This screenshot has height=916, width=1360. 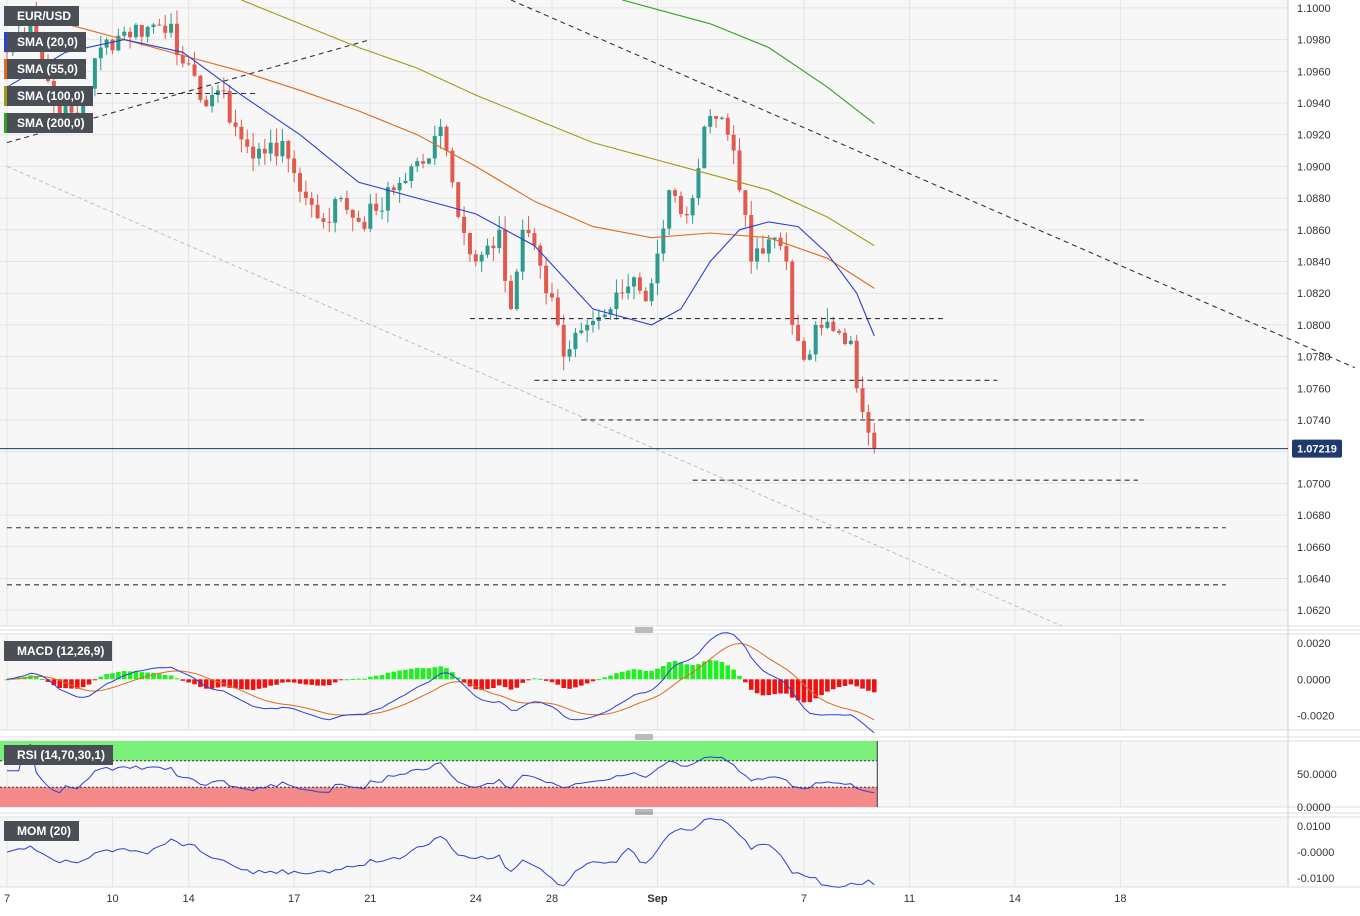 What do you see at coordinates (42, 16) in the screenshot?
I see `symbol-label: EUR/USD` at bounding box center [42, 16].